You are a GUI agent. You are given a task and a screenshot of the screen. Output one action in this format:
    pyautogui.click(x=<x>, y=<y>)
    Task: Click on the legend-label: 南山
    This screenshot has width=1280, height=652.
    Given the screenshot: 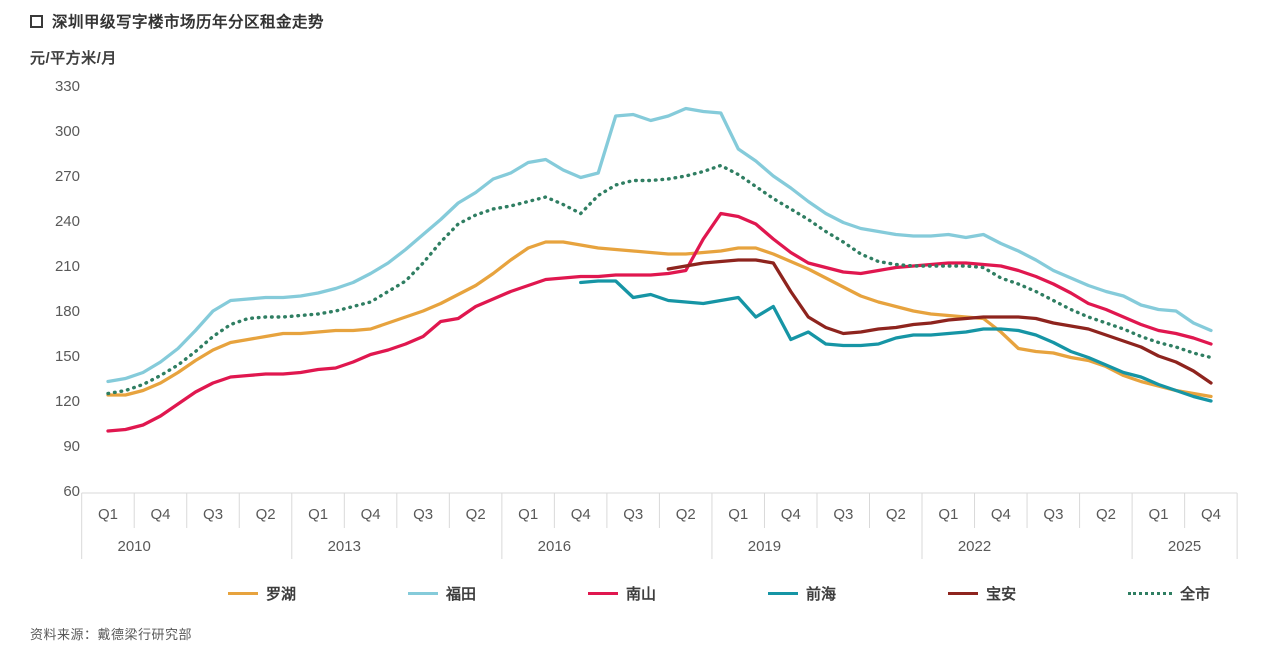 What is the action you would take?
    pyautogui.click(x=641, y=594)
    